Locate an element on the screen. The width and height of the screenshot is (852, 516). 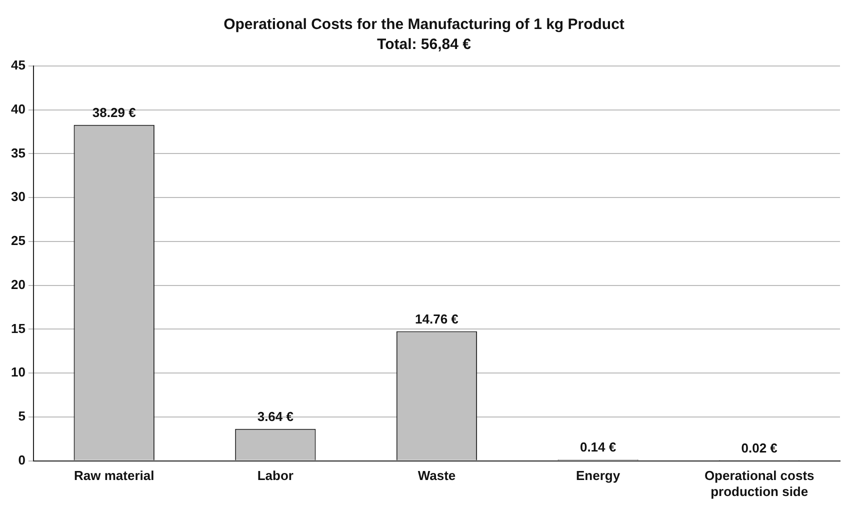
y-tick-label: 25 is located at coordinates (18, 240).